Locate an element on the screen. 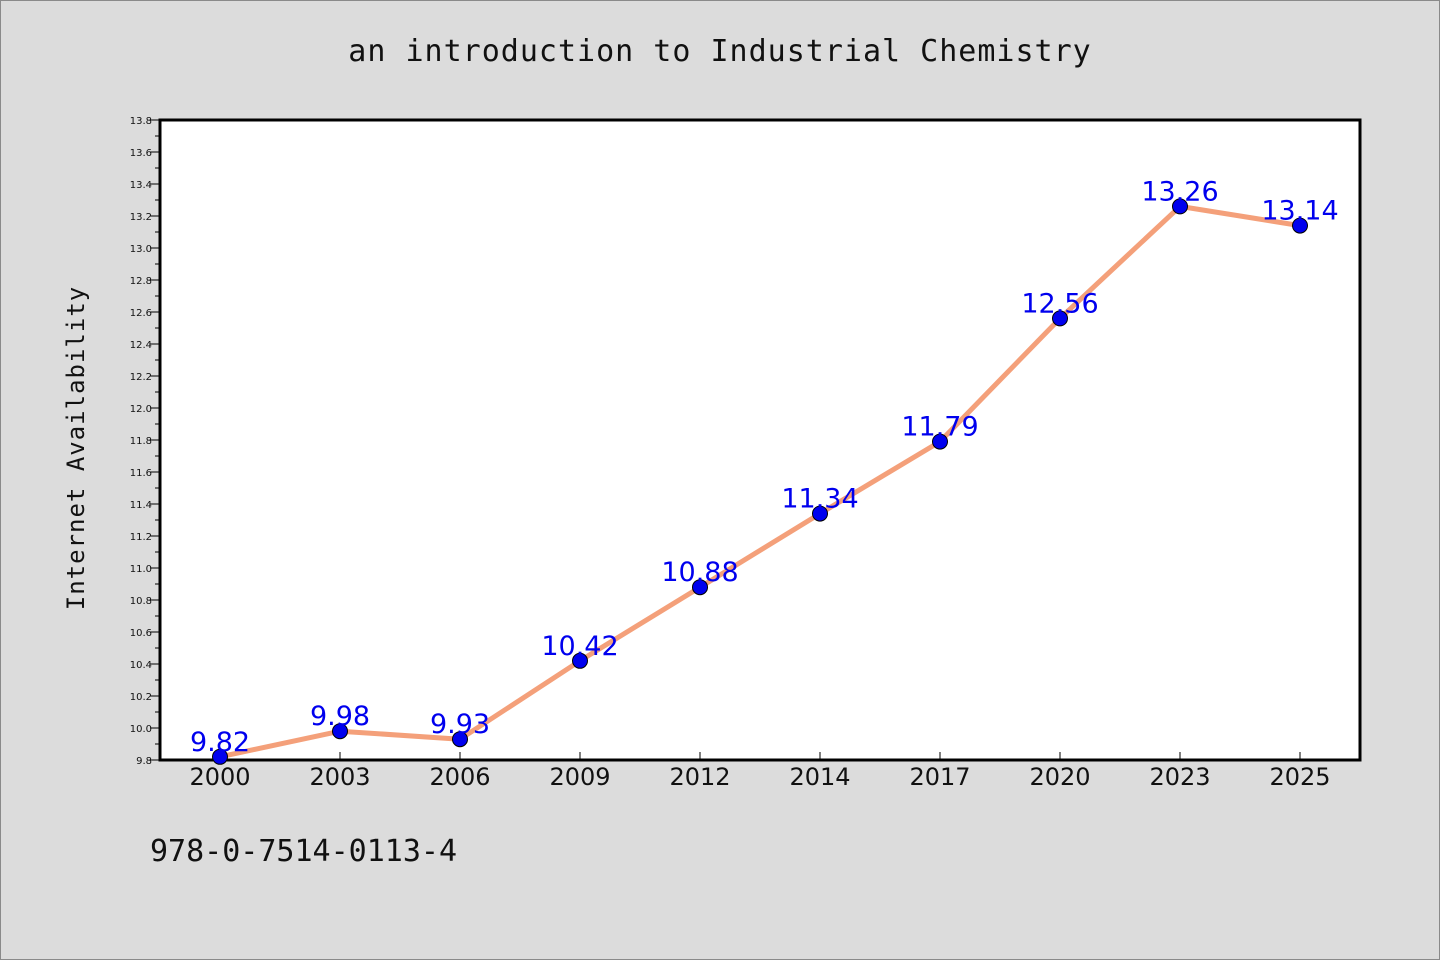  x-tick-label: 2023 is located at coordinates (1179, 777).